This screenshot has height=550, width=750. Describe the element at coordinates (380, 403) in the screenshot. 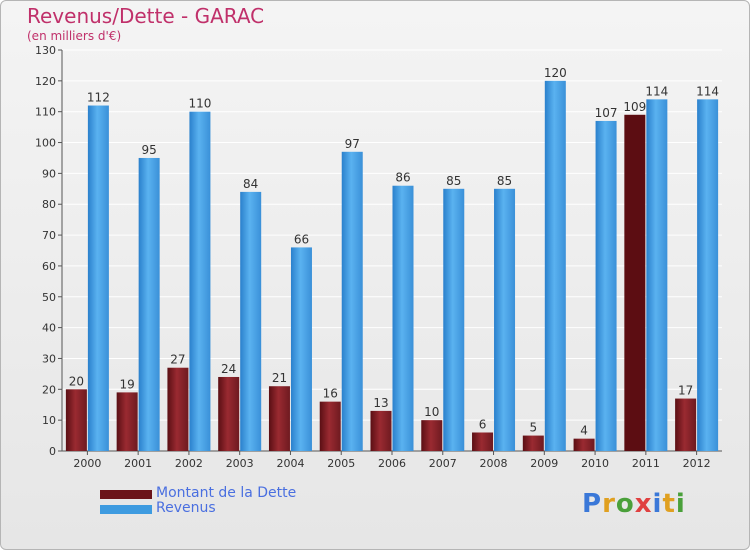

I see `data-label-debt: 13` at that location.